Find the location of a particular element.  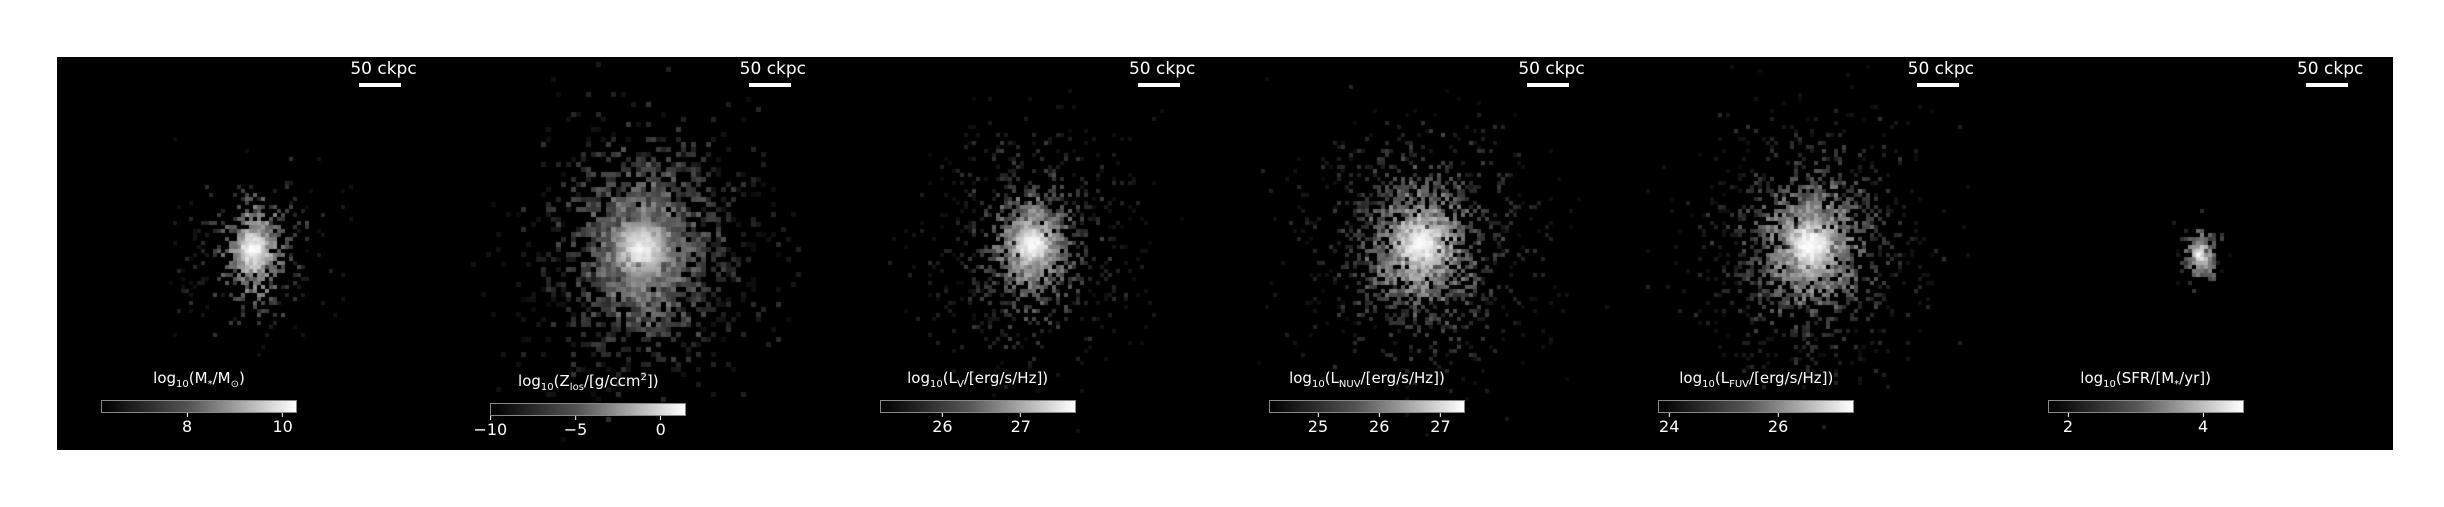

map-nuv is located at coordinates (1419, 253).